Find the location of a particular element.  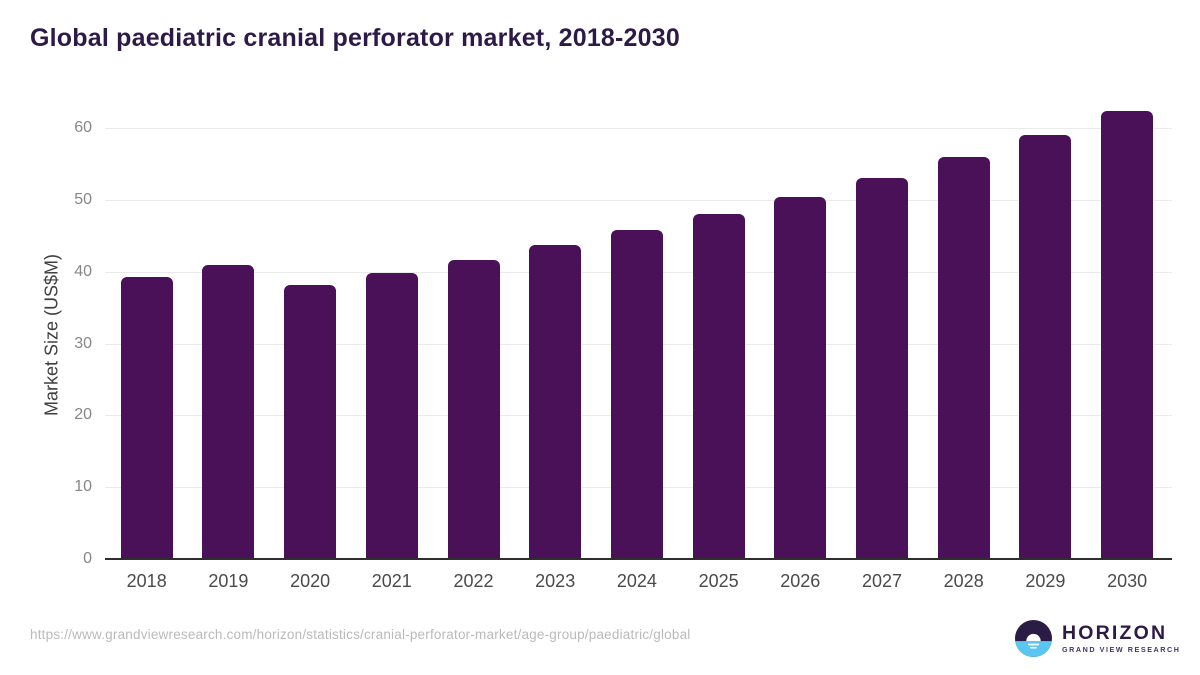

x-tick-label: 2022 is located at coordinates (473, 581).